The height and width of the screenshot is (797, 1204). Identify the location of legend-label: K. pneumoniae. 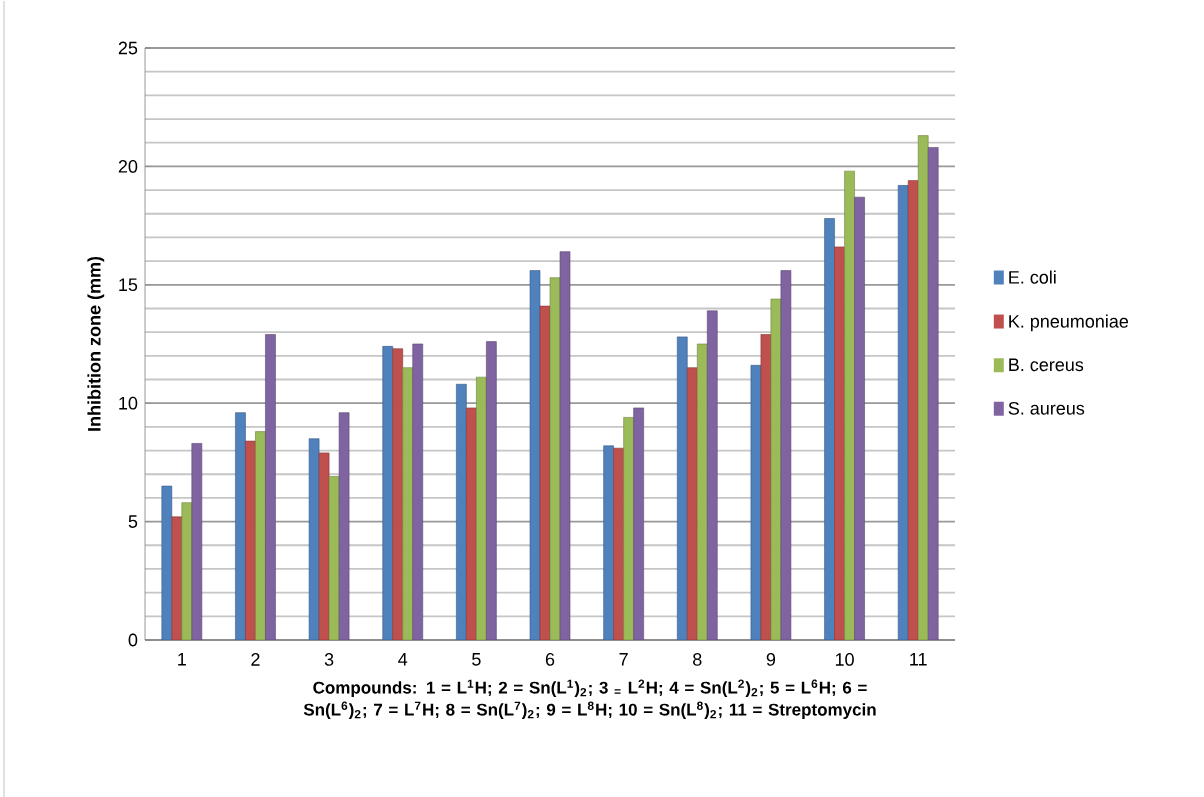
(1069, 323).